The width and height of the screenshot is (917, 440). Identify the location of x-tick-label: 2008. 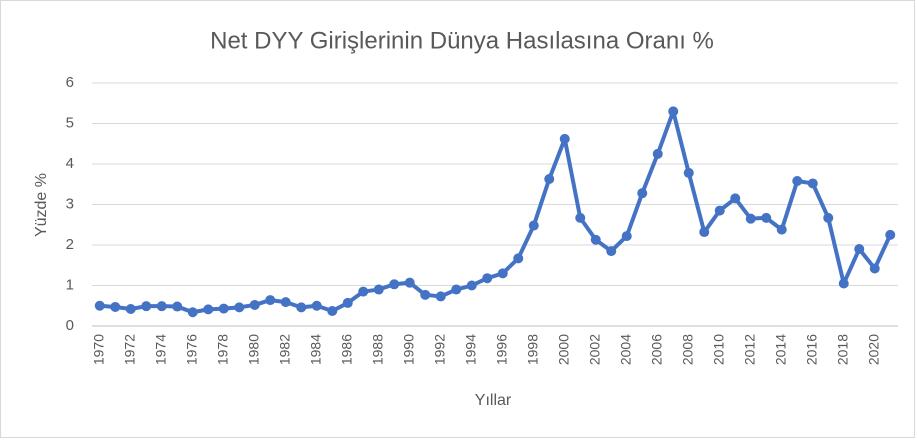
(687, 349).